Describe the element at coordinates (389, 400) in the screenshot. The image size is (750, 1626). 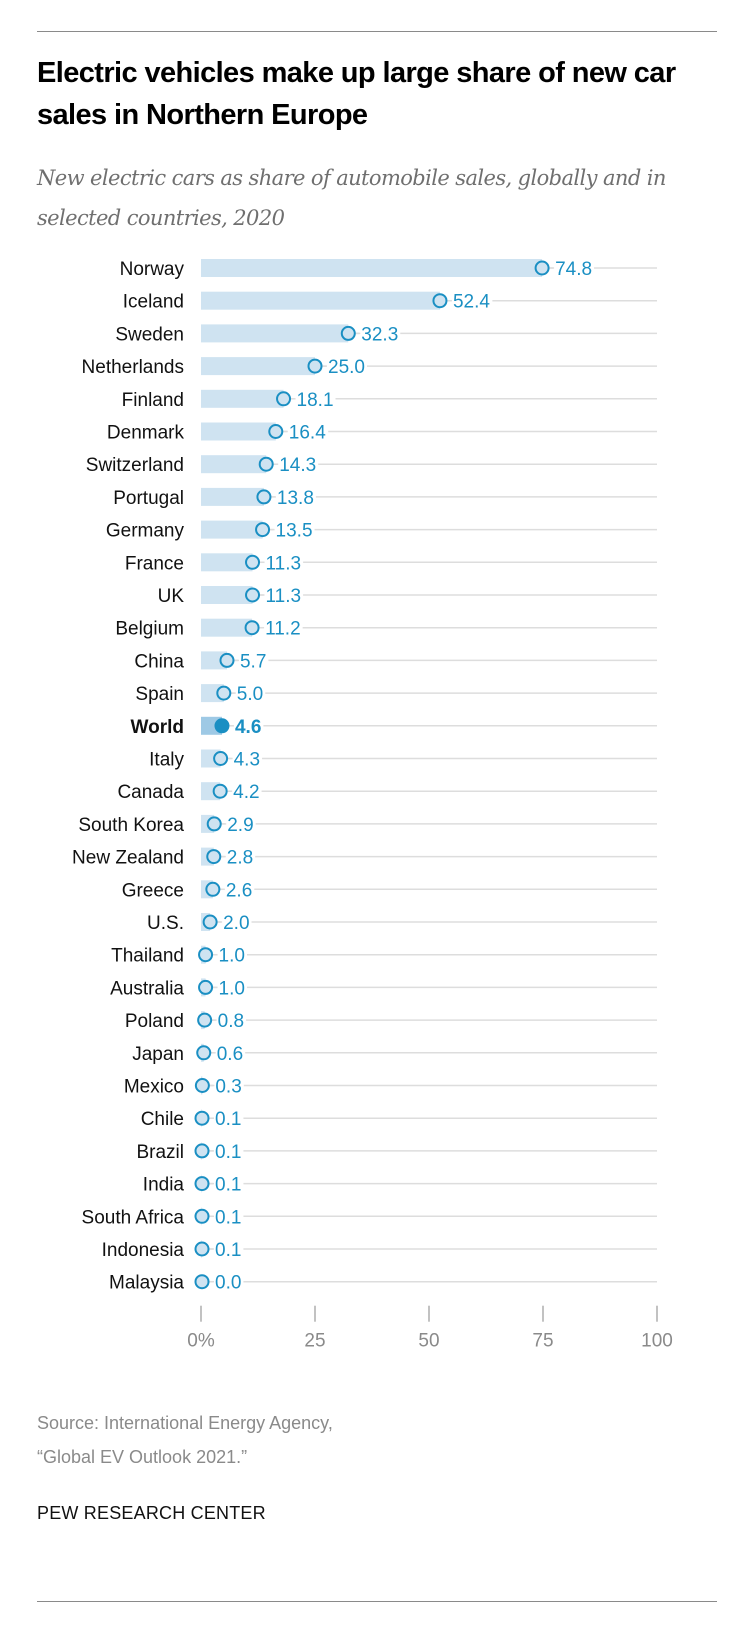
I see `bar-row: Finland 18.1` at that location.